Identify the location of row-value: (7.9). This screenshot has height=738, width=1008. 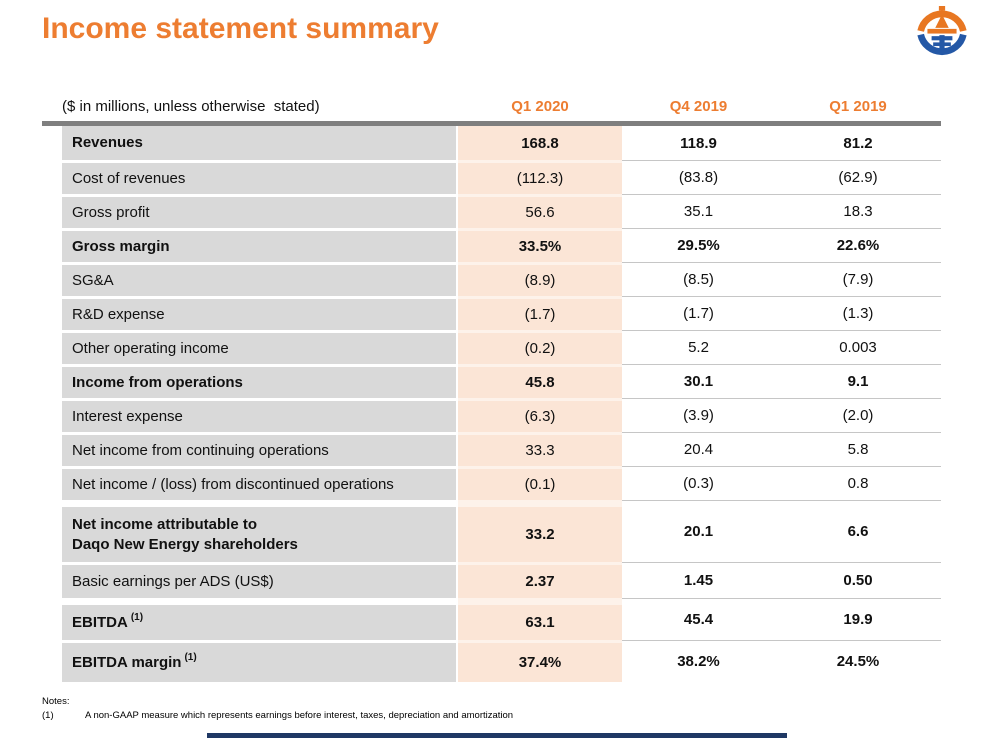
(858, 279).